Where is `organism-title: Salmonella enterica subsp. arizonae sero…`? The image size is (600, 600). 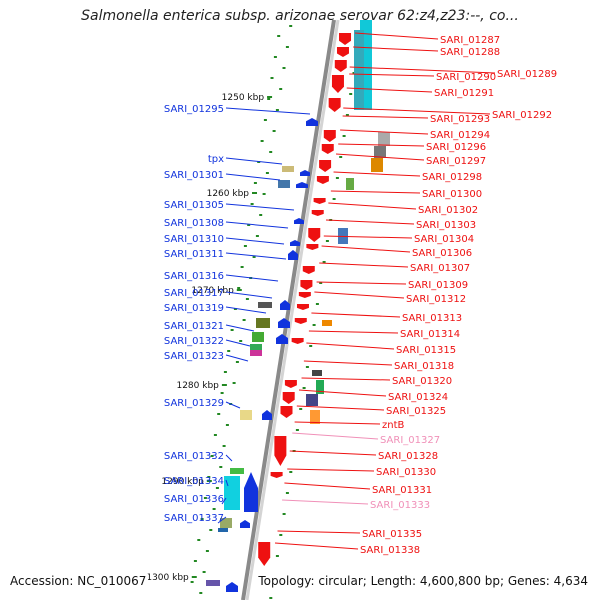 organism-title: Salmonella enterica subsp. arizonae sero… is located at coordinates (300, 16).